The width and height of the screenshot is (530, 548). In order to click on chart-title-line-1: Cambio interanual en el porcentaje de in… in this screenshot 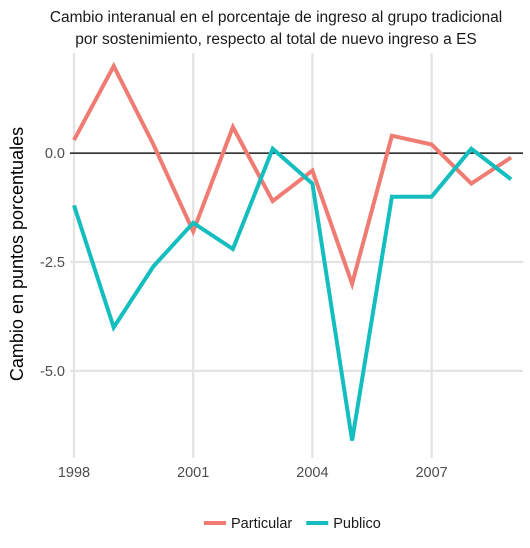, I will do `click(276, 17)`.